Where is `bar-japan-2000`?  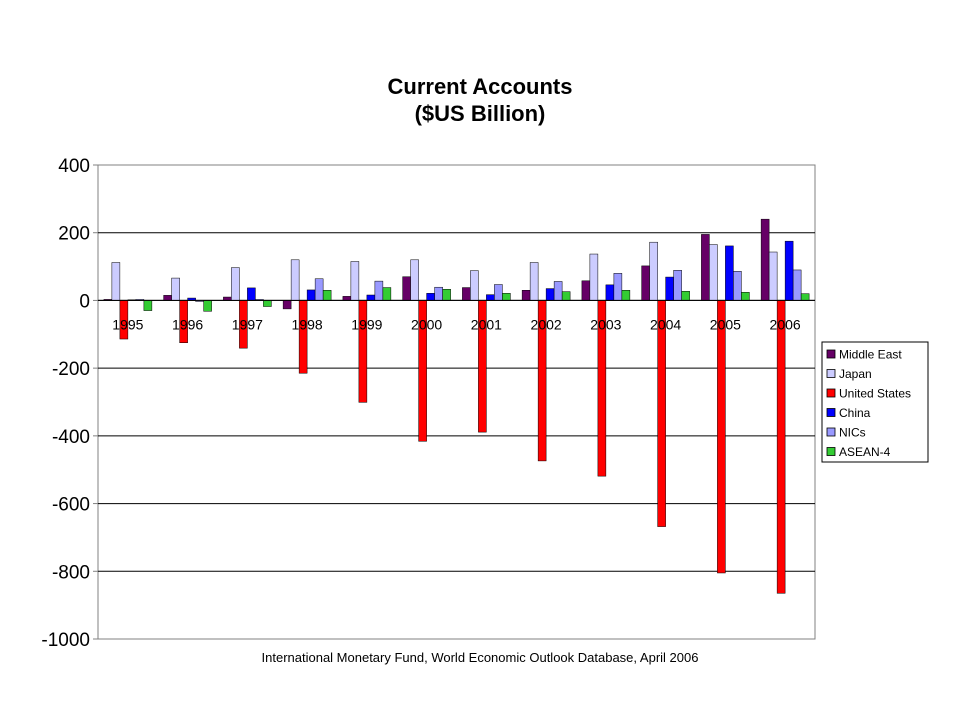 bar-japan-2000 is located at coordinates (414, 280).